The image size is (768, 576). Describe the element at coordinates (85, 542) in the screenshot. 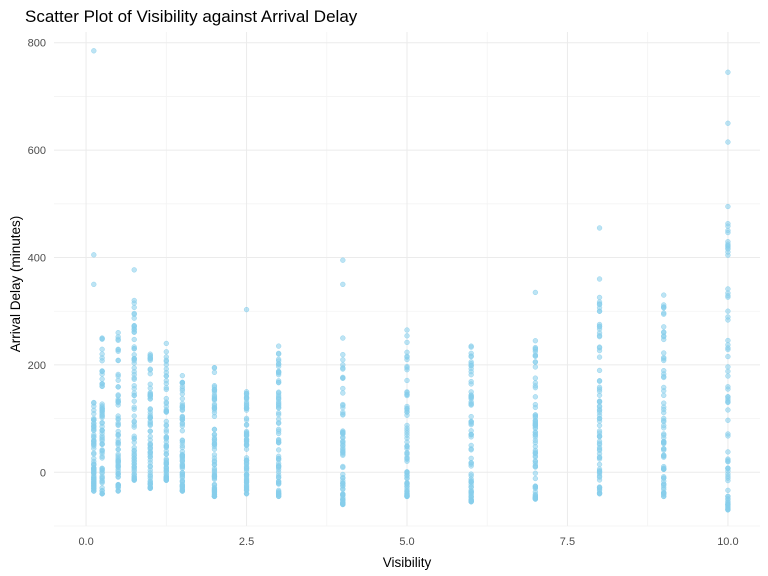

I see `x-tick-label: 0.0` at that location.